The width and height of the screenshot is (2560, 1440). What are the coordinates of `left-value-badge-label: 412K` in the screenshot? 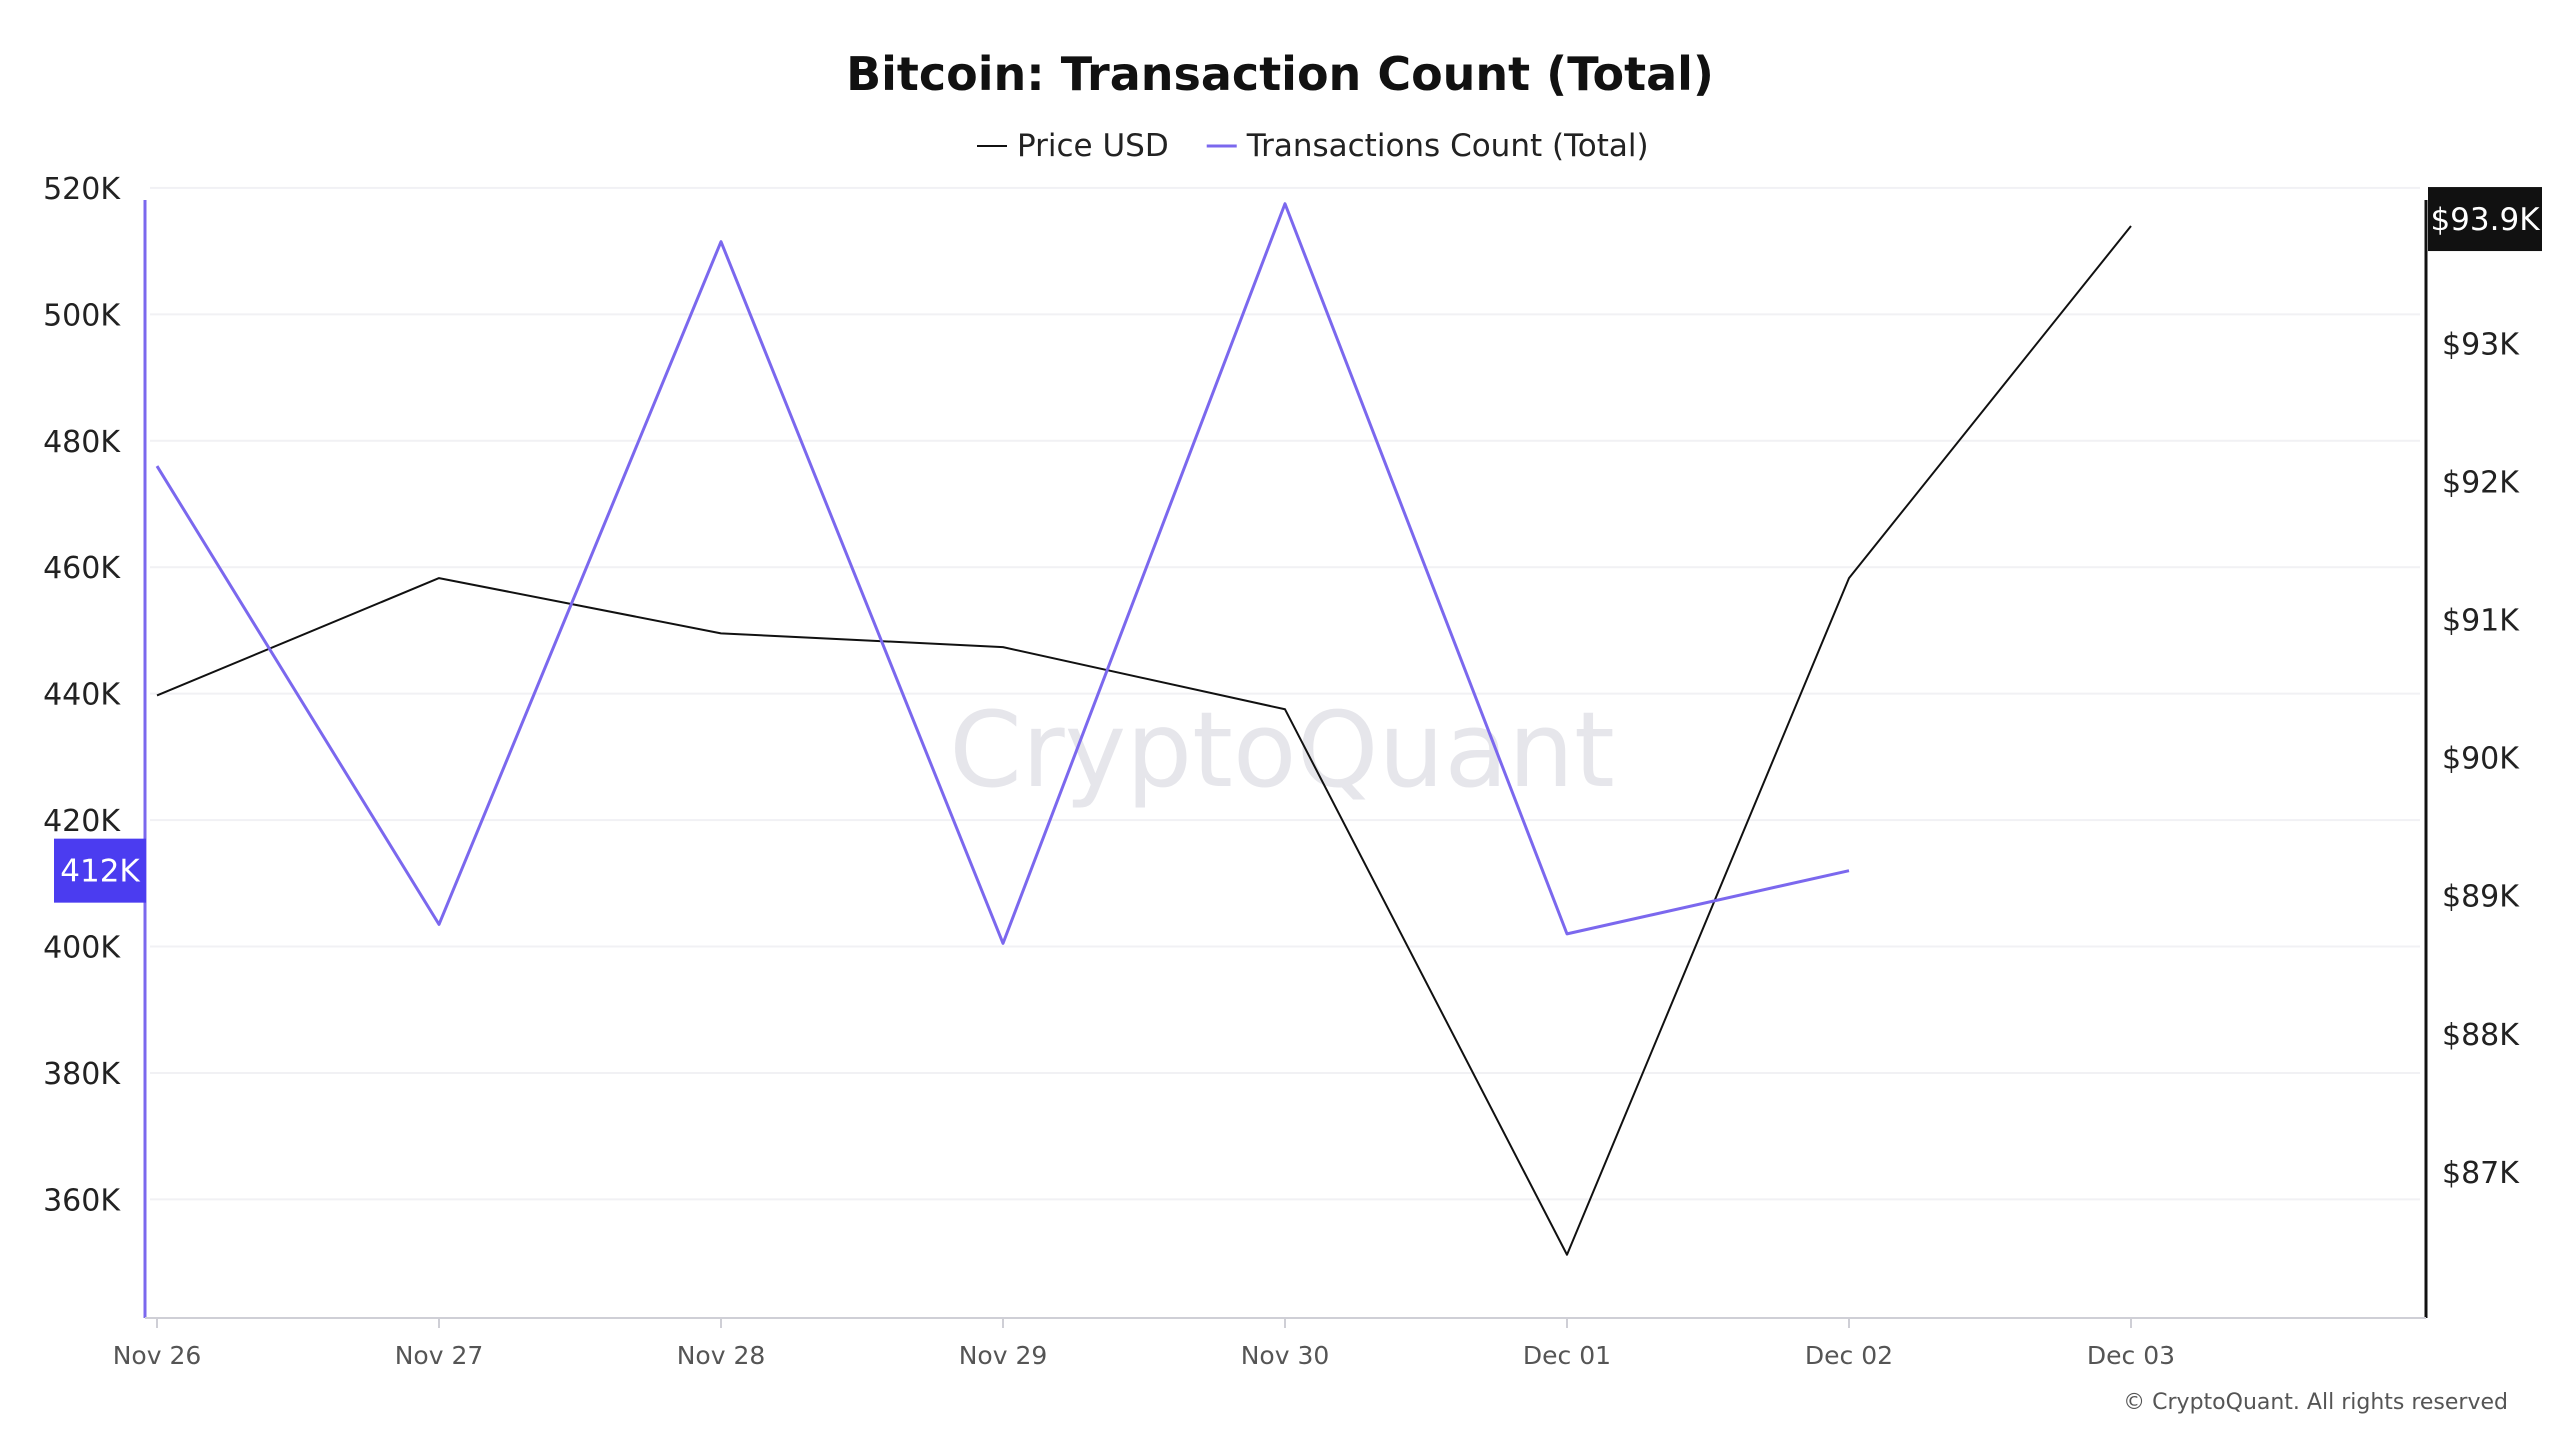 It's located at (100, 872).